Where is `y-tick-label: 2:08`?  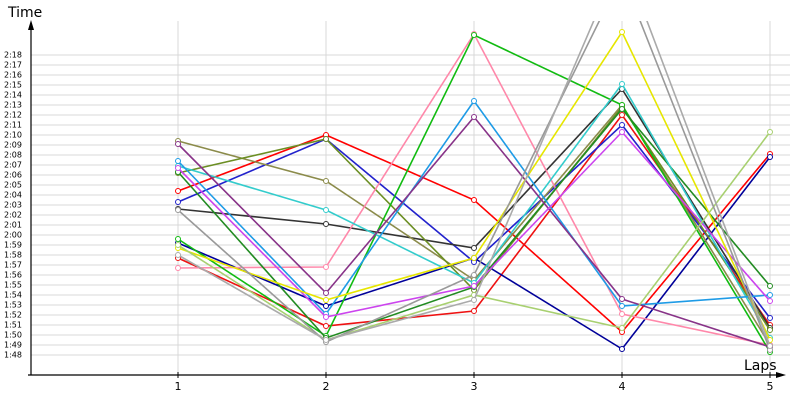
y-tick-label: 2:08 is located at coordinates (13, 155).